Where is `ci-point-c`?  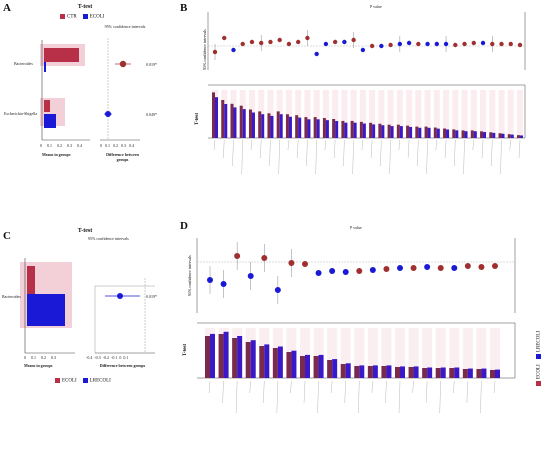 ci-point-c is located at coordinates (120, 296).